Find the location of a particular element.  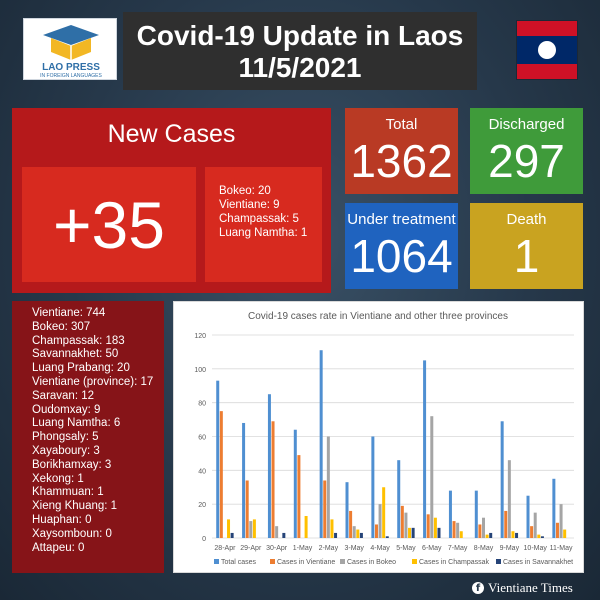

new-cases-count: +35 is located at coordinates (109, 224).